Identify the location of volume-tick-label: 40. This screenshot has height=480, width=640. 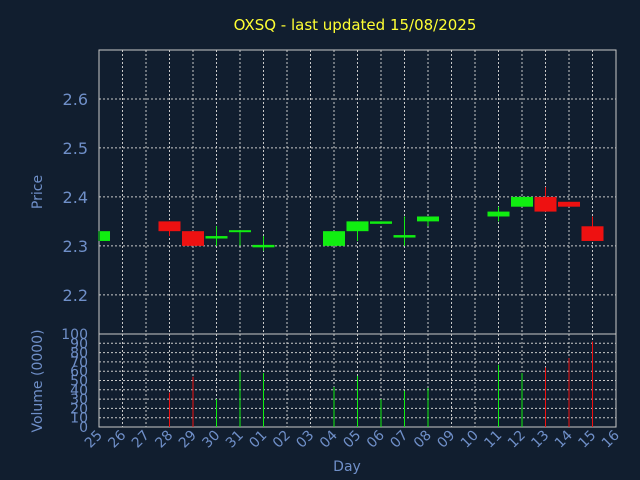
(79, 391).